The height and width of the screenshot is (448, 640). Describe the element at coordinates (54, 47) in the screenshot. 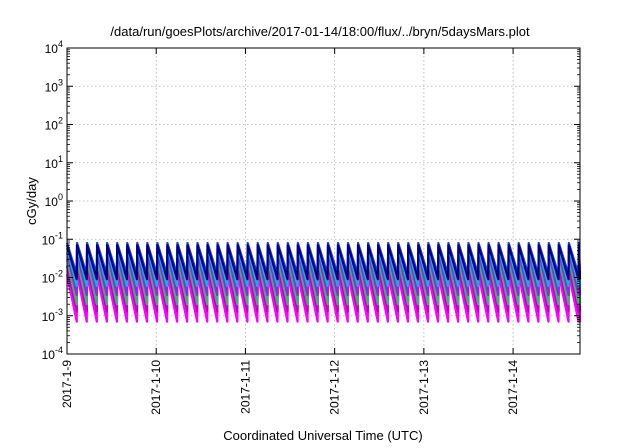

I see `y-tick-label: 10⁴` at that location.